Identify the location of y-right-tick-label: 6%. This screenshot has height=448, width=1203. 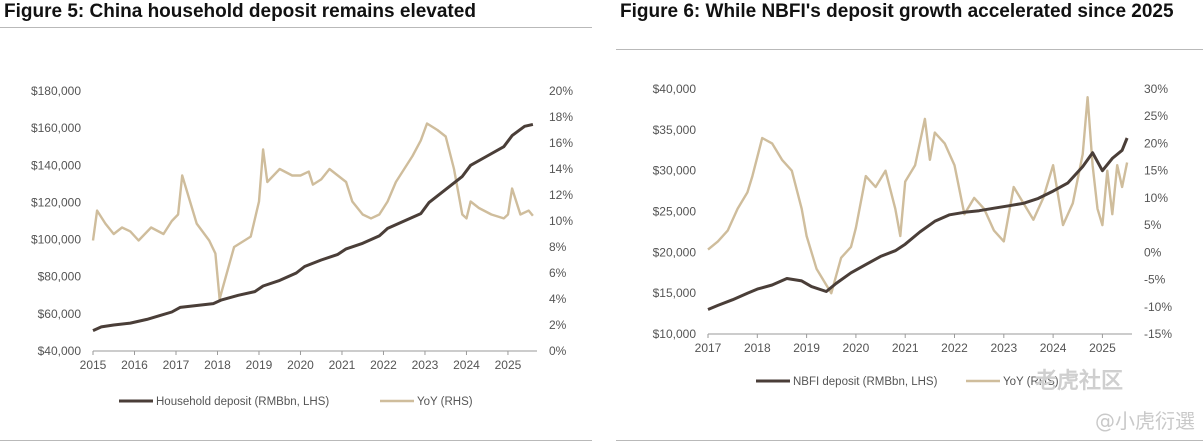
(558, 273).